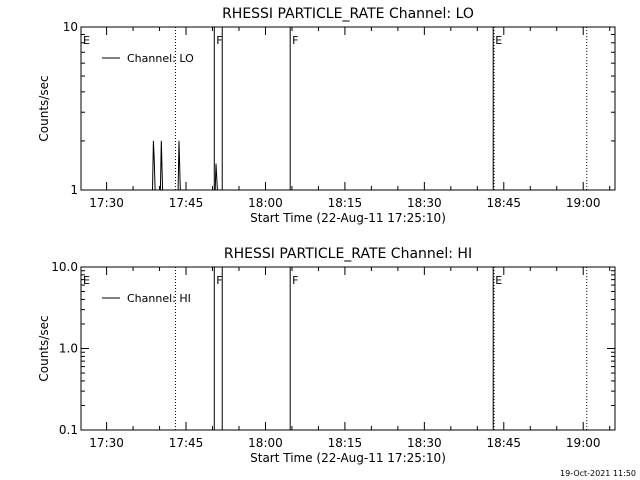  Describe the element at coordinates (68, 430) in the screenshot. I see `y-tick-label: 0.1` at that location.